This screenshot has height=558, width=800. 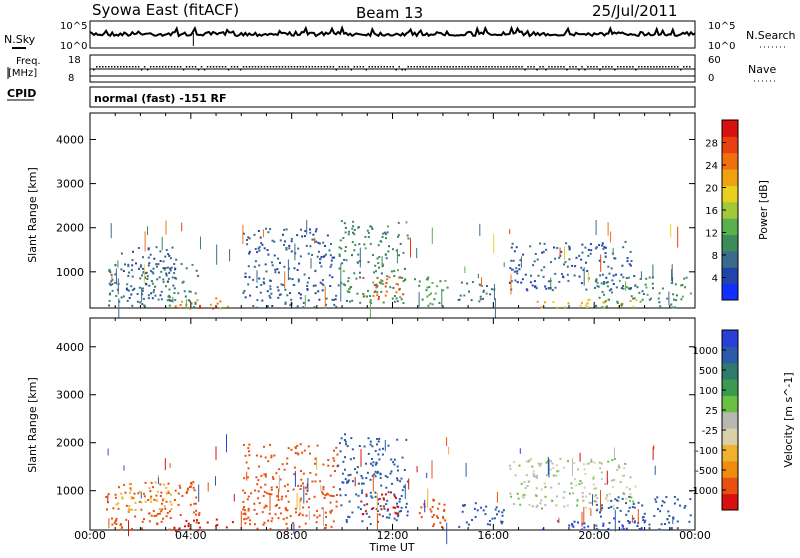 I want to click on nave-right-tick-top: 60, so click(x=714, y=60).